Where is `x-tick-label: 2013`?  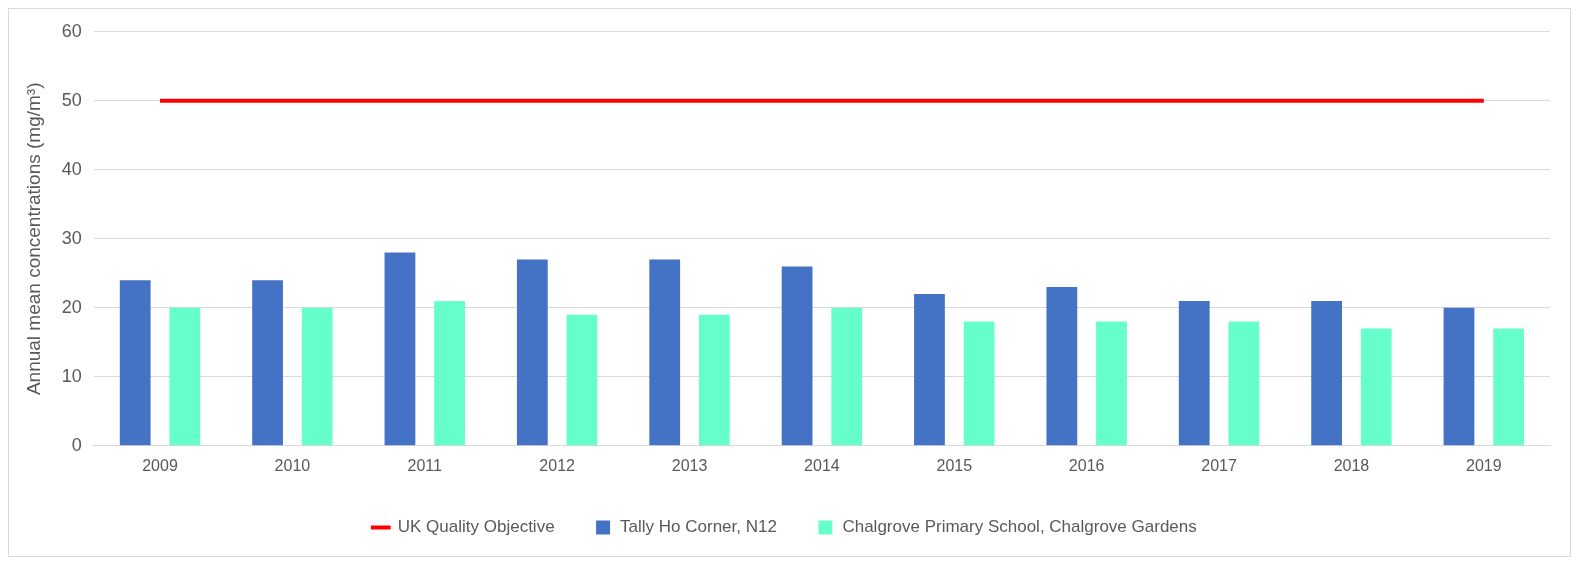
x-tick-label: 2013 is located at coordinates (689, 465).